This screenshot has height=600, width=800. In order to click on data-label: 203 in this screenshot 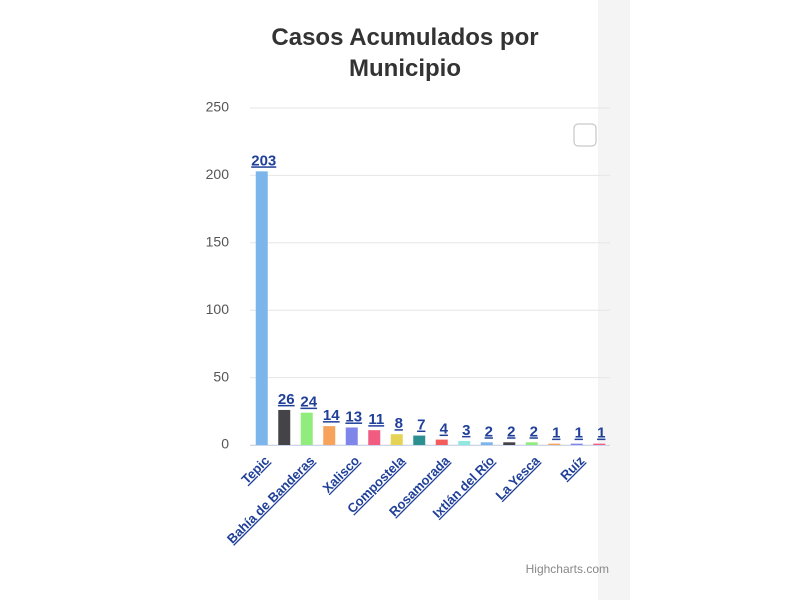, I will do `click(263, 160)`.